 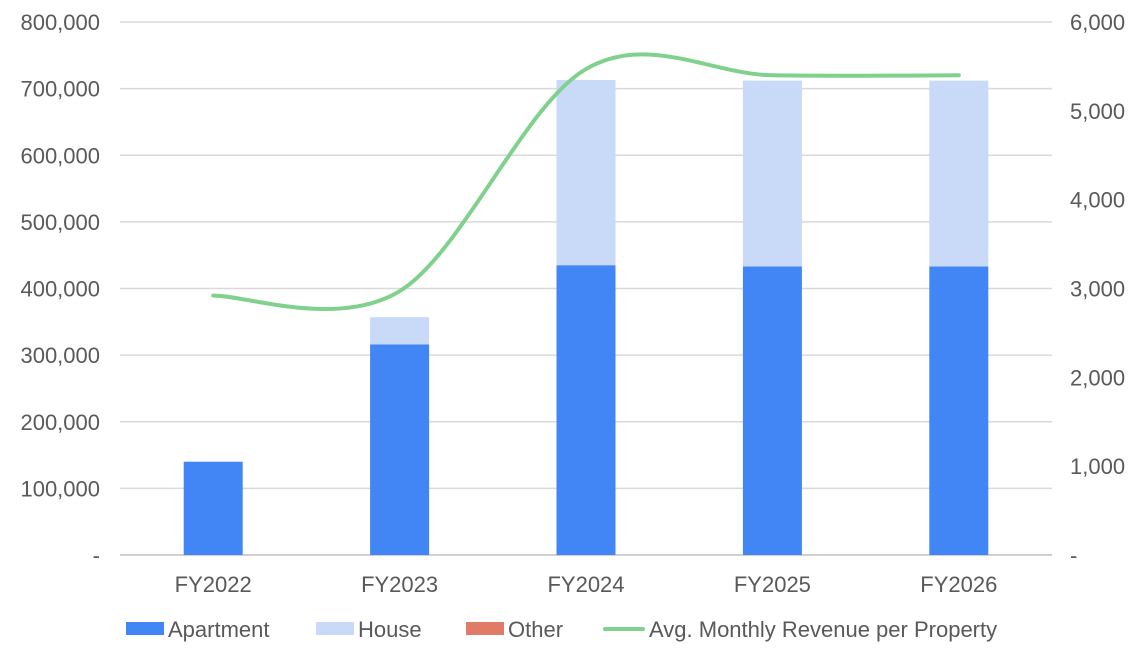 I want to click on y-left-tick-label: 700,000, so click(x=60, y=89).